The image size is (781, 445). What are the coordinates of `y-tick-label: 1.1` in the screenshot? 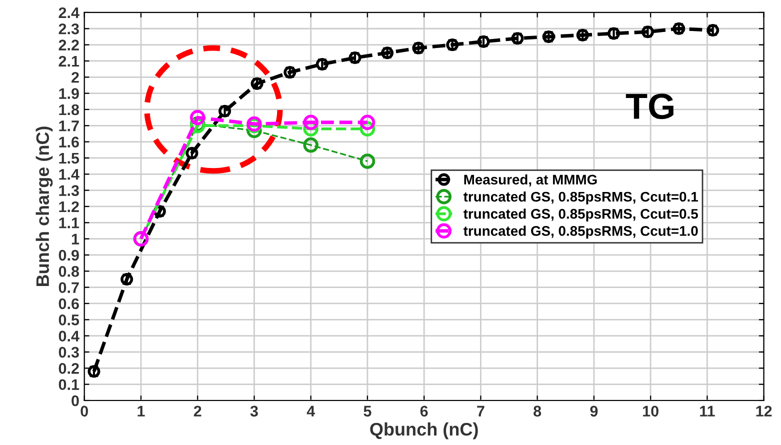 It's located at (69, 223).